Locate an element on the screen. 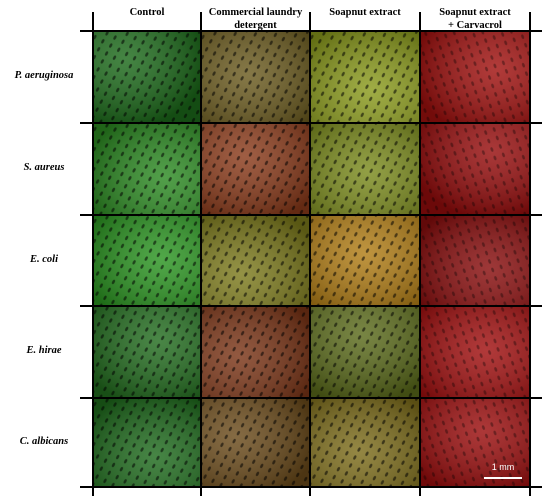  row-label: C. albicans is located at coordinates (44, 441).